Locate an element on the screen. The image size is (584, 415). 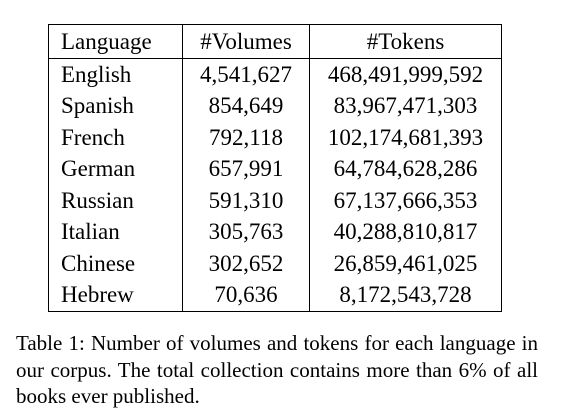
table-row: Chinese 302,652 26,859,461,025 is located at coordinates (275, 263).